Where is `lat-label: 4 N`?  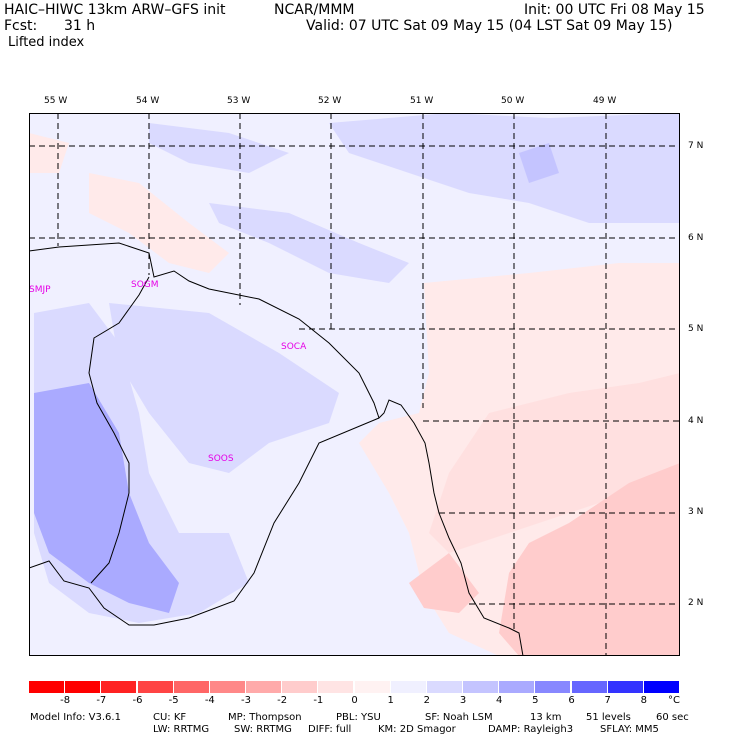 lat-label: 4 N is located at coordinates (696, 421).